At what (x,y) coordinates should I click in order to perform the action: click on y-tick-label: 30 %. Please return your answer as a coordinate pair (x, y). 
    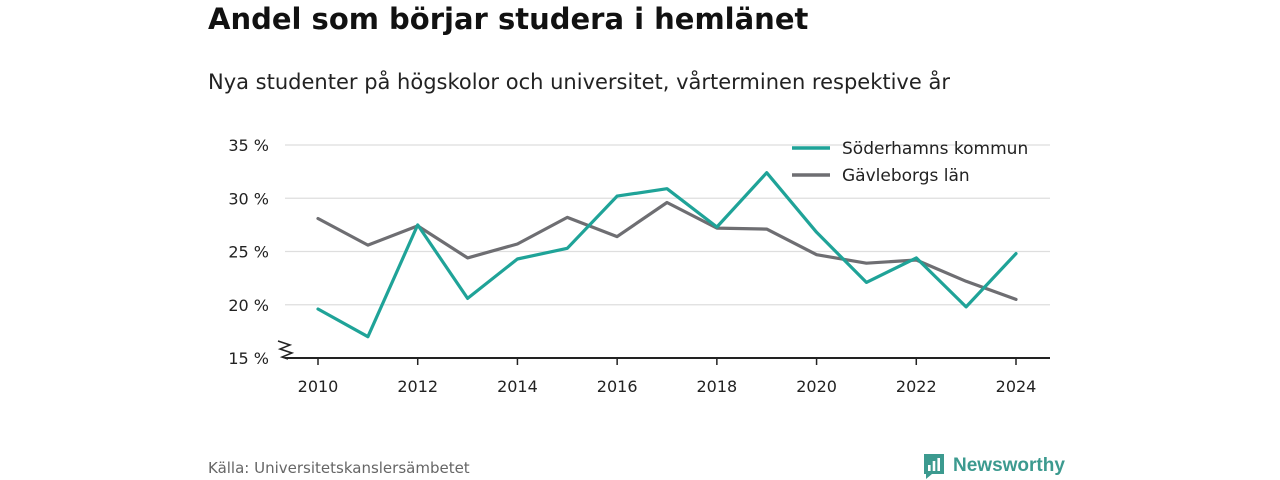
    Looking at the image, I should click on (248, 198).